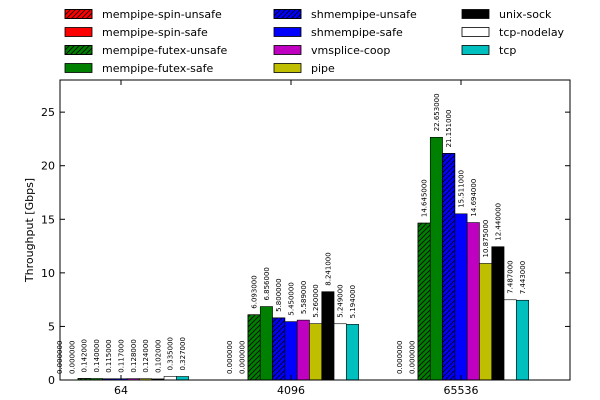 The width and height of the screenshot is (600, 400). I want to click on legend-item-shmempipe-safe: shmempipe-safe, so click(338, 32).